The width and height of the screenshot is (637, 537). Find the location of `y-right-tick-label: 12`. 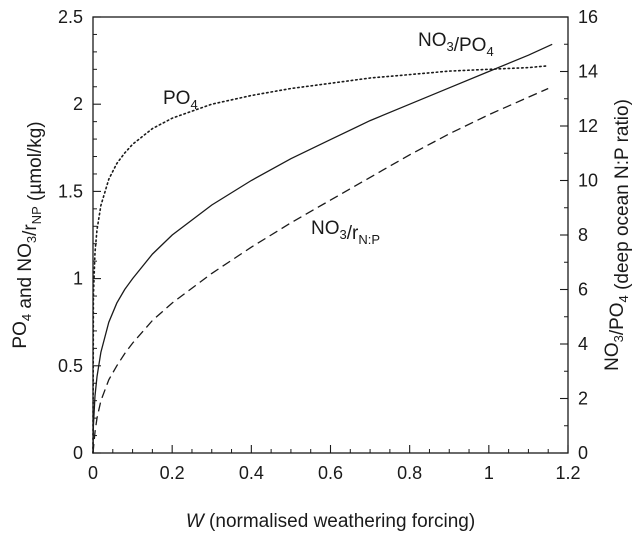

y-right-tick-label: 12 is located at coordinates (588, 126).